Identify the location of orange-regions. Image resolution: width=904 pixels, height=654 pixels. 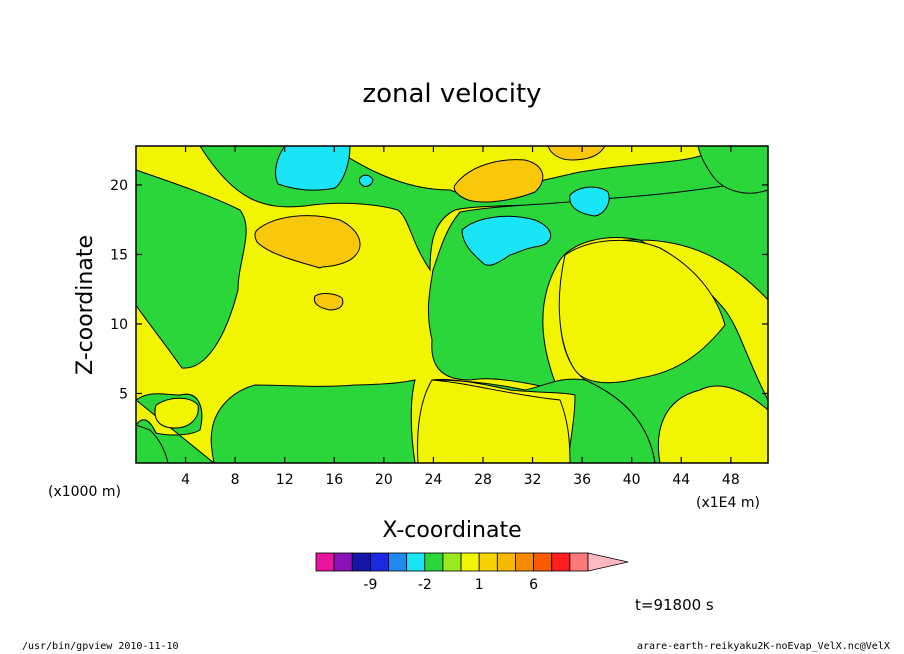
(430, 228).